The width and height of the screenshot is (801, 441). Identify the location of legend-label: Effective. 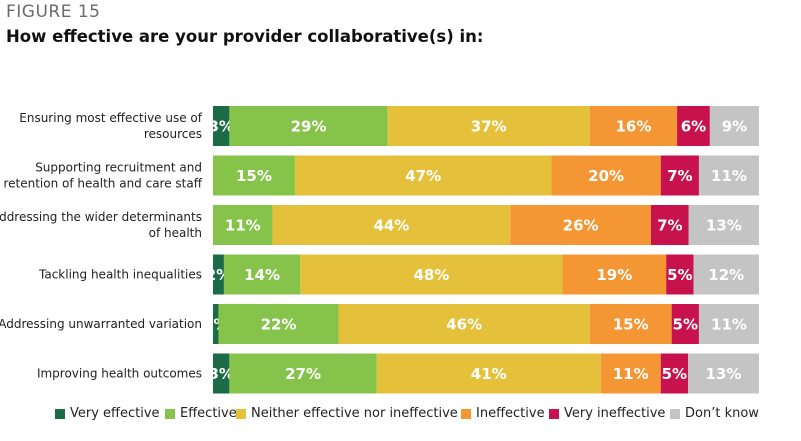
(208, 413).